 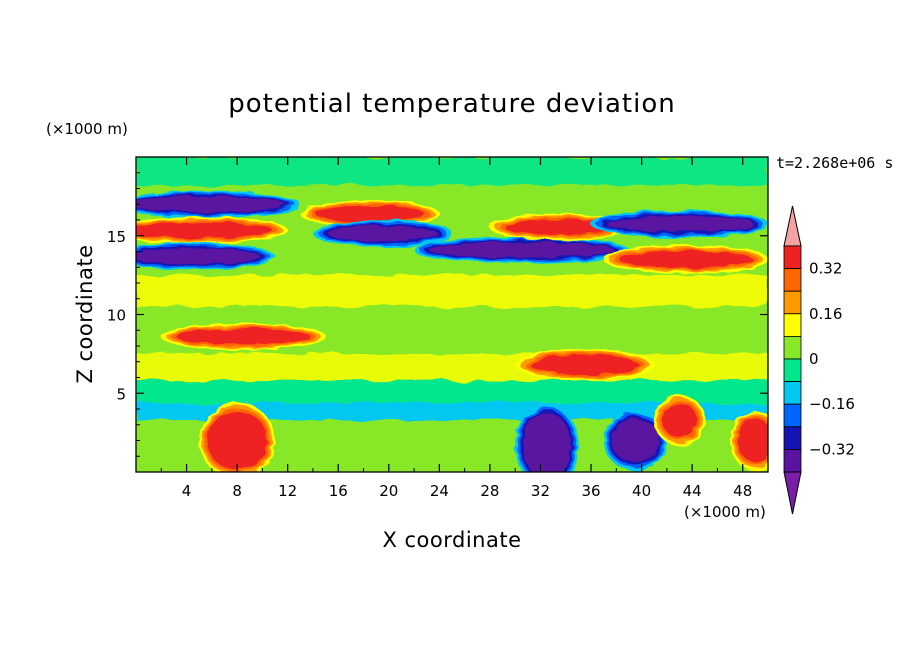 I want to click on chart-title: potential temperature deviation, so click(x=451, y=104).